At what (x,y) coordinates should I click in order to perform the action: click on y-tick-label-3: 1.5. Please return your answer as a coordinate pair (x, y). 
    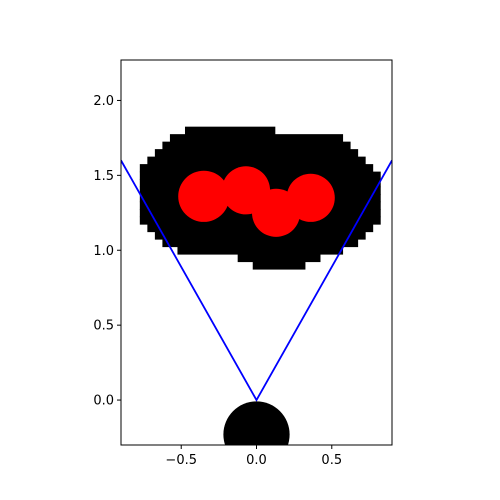
    Looking at the image, I should click on (103, 176).